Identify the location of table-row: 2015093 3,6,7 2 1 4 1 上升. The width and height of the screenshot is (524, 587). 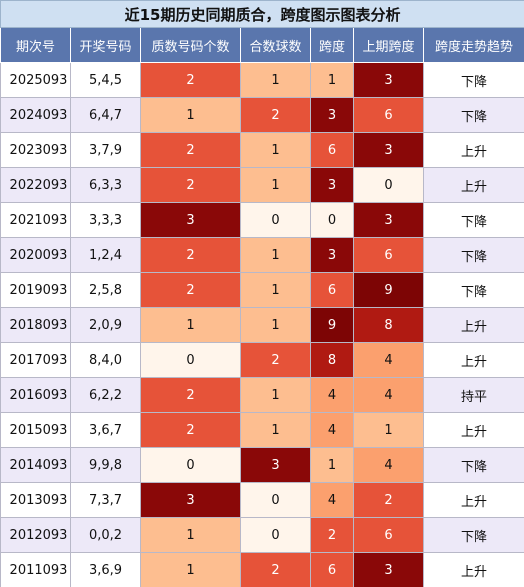
(262, 430).